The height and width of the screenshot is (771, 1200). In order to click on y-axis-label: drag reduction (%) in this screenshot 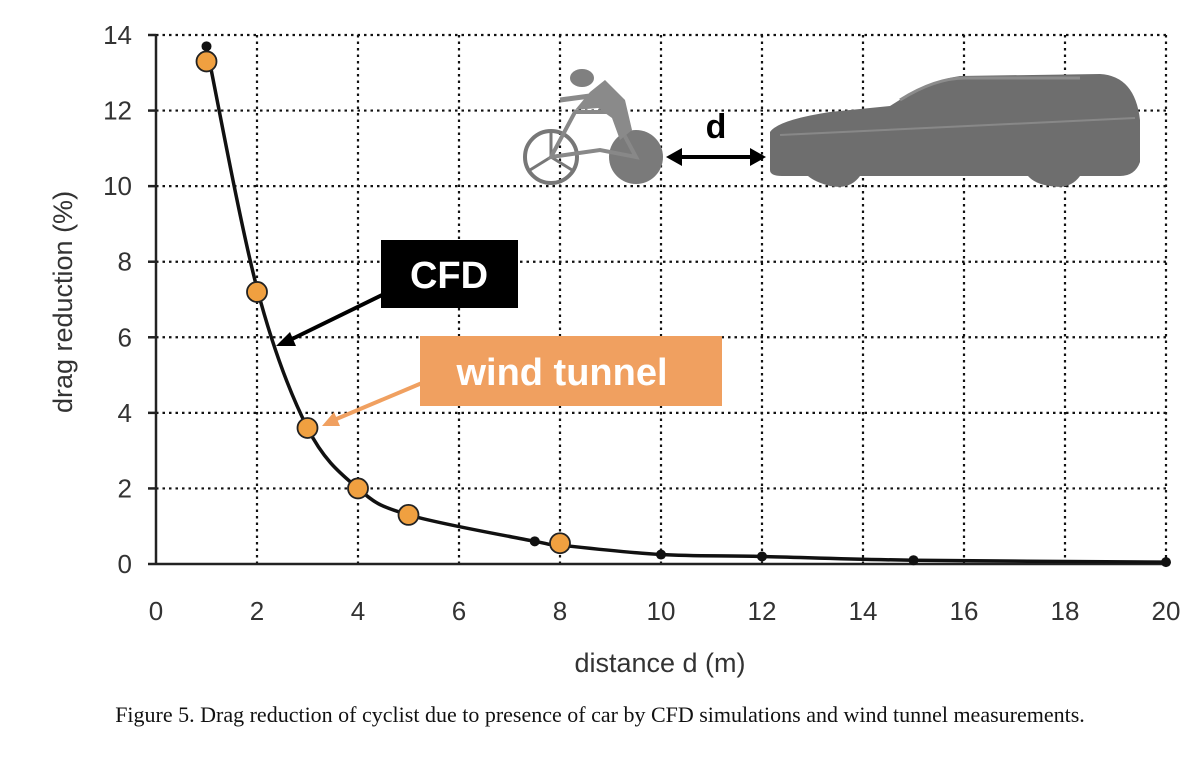, I will do `click(63, 302)`.